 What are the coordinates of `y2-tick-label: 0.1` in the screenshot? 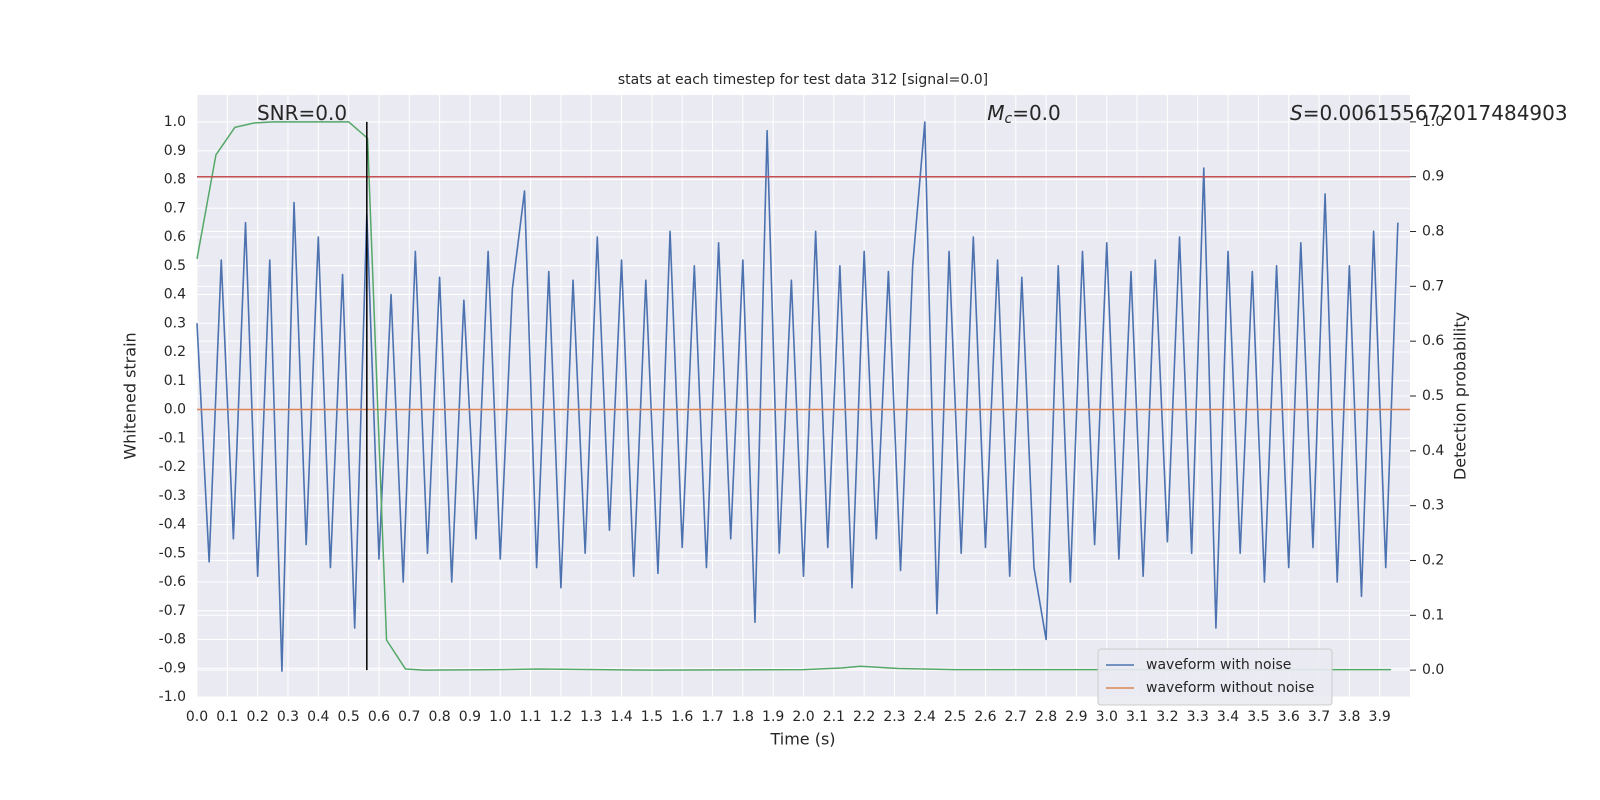 It's located at (1433, 615).